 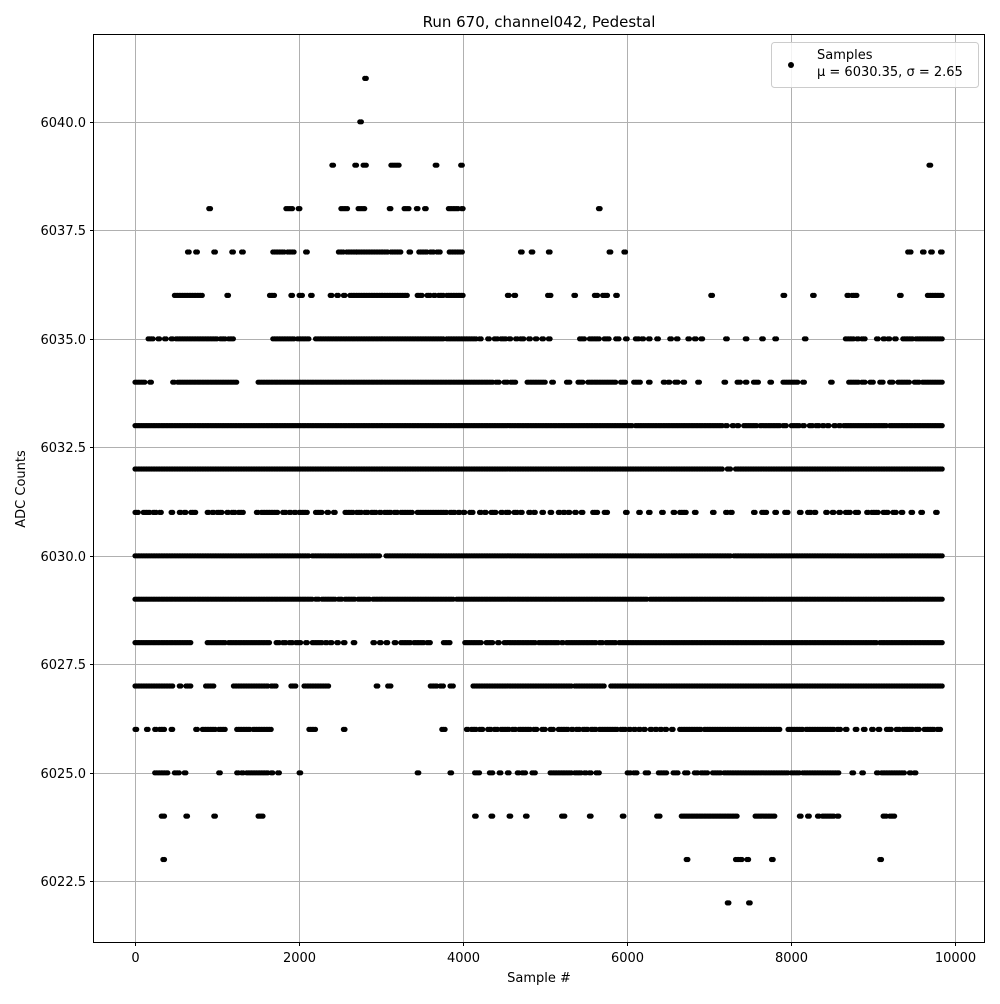 I want to click on x-tick-label: 2000, so click(x=299, y=958).